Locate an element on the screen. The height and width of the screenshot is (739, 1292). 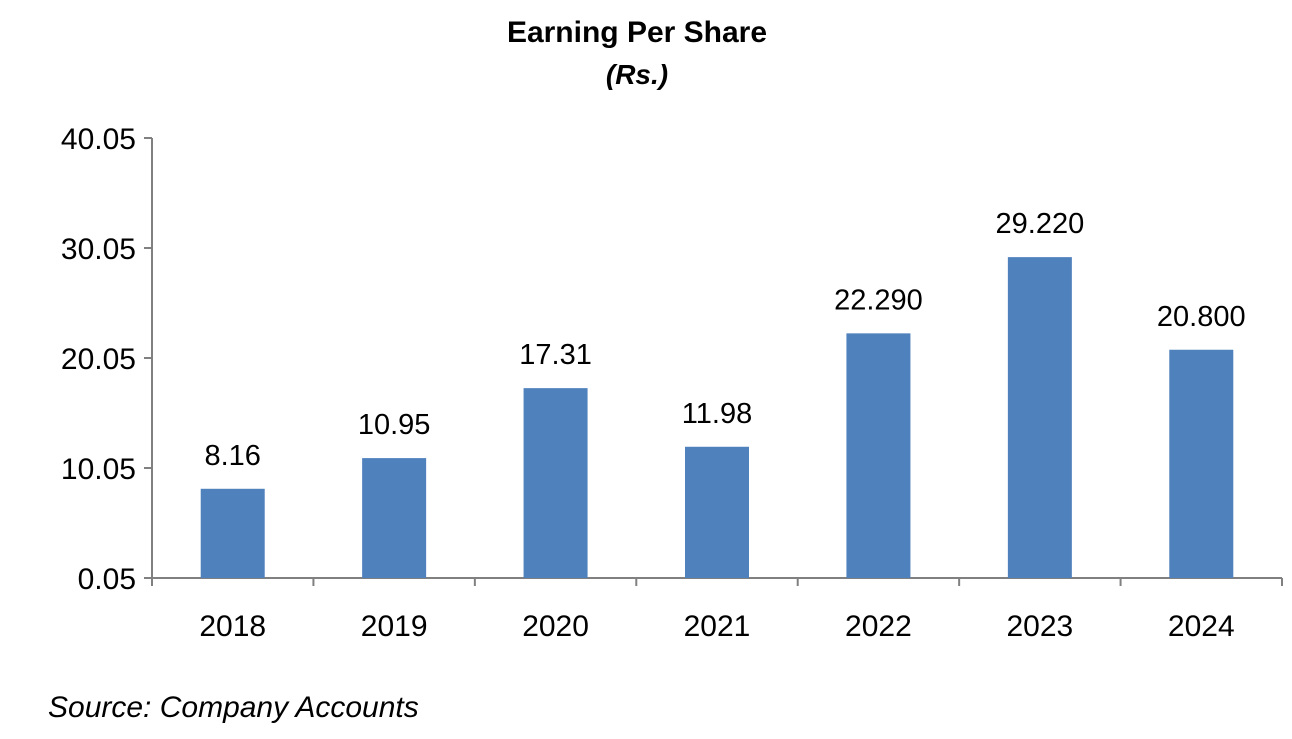
x-tick-label: 2021 is located at coordinates (717, 626).